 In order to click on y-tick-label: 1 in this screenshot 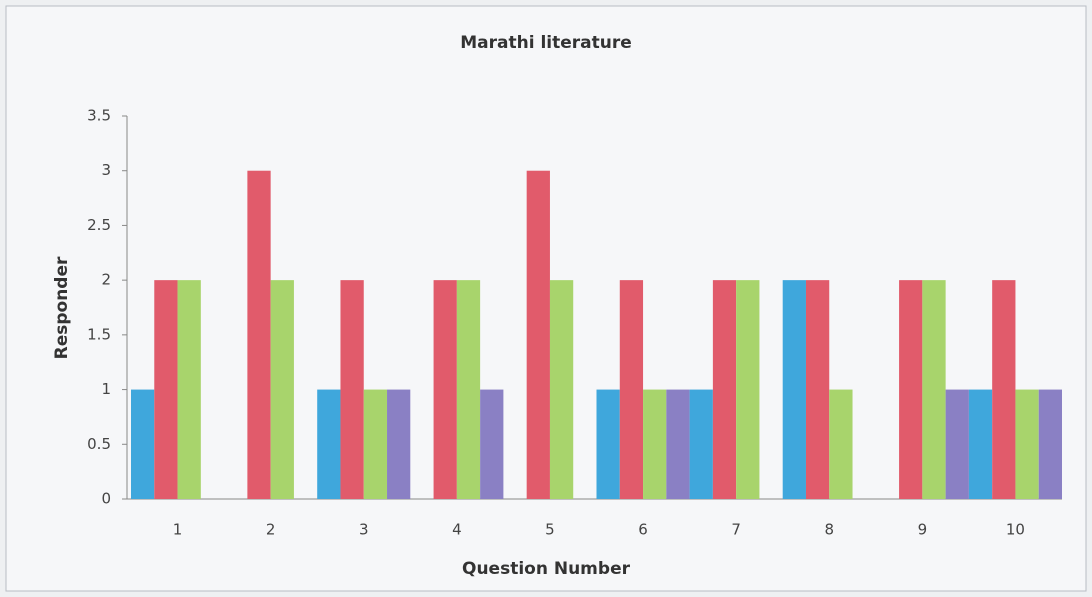, I will do `click(106, 389)`.